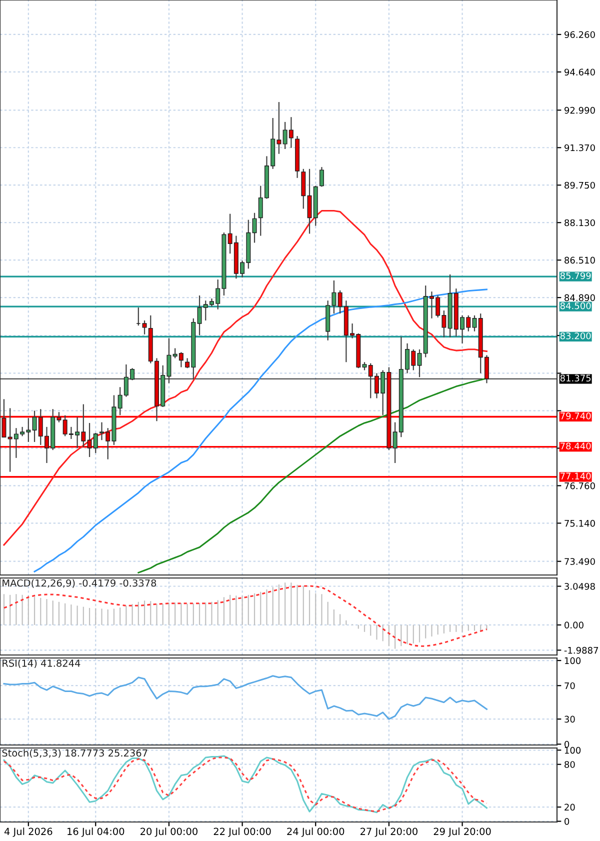  Describe the element at coordinates (242, 832) in the screenshot. I see `x-tick-label: 22 Jul 00:00` at that location.